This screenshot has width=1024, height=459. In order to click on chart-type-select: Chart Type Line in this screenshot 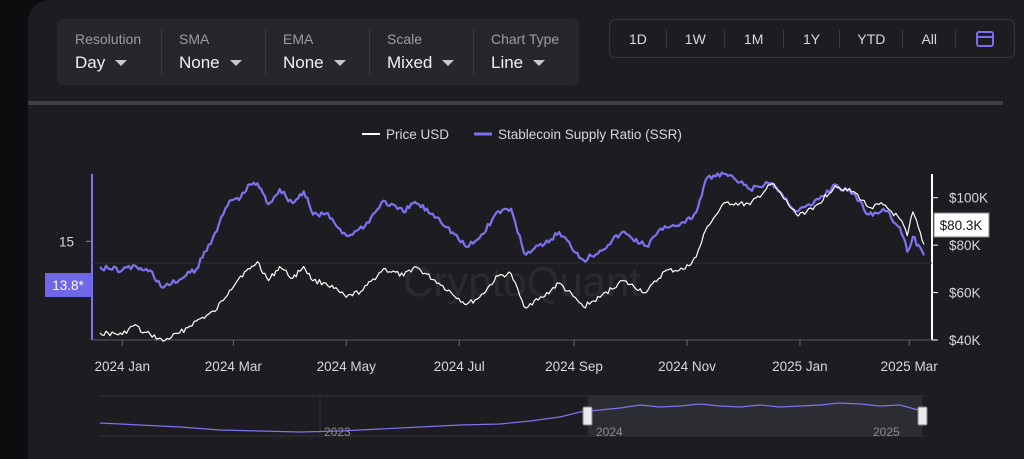, I will do `click(525, 52)`.